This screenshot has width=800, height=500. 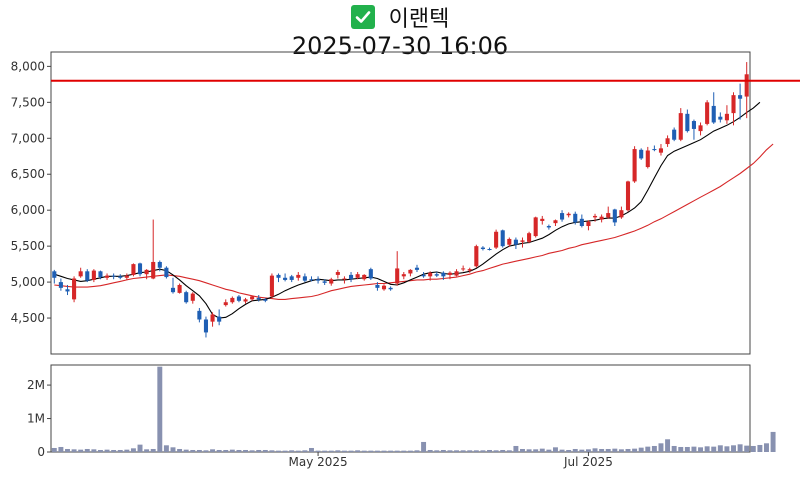 What do you see at coordinates (28, 138) in the screenshot?
I see `price-y-tick-label: 7,000` at bounding box center [28, 138].